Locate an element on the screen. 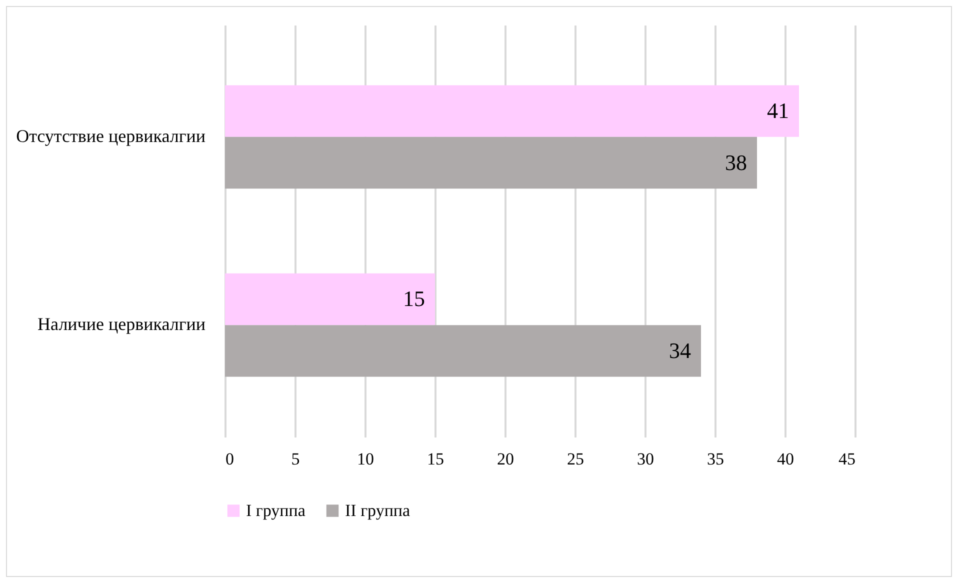  legend-label: II группа is located at coordinates (378, 510).